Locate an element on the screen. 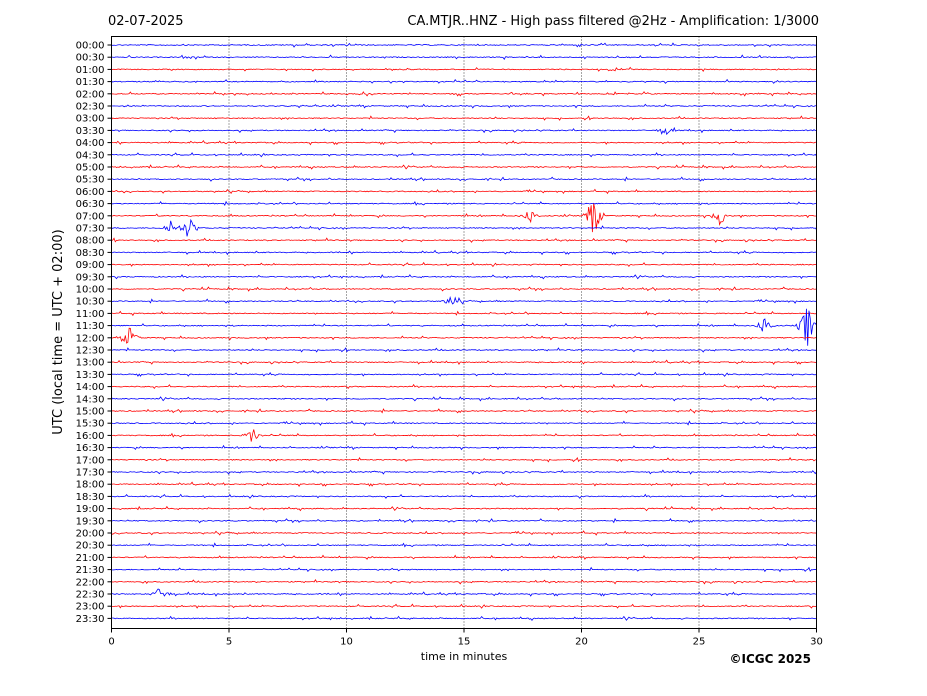  y-tick-label: 19:30 is located at coordinates (90, 521).